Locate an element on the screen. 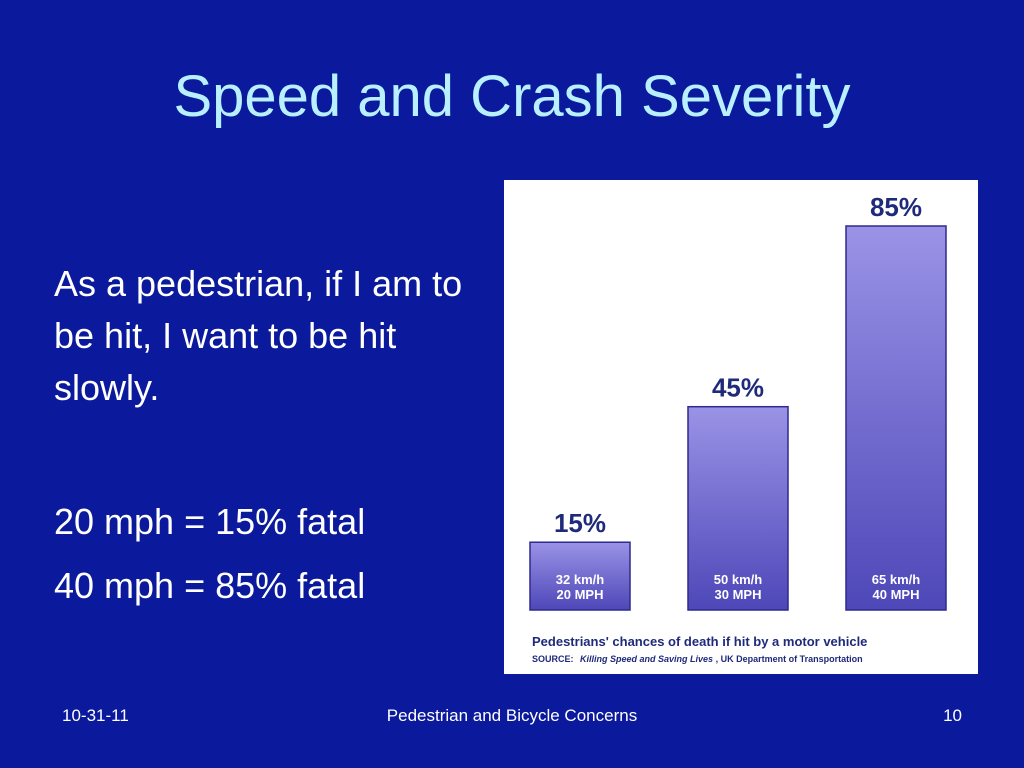 This screenshot has width=1024, height=768. bar-value-label-0: 15% is located at coordinates (580, 523).